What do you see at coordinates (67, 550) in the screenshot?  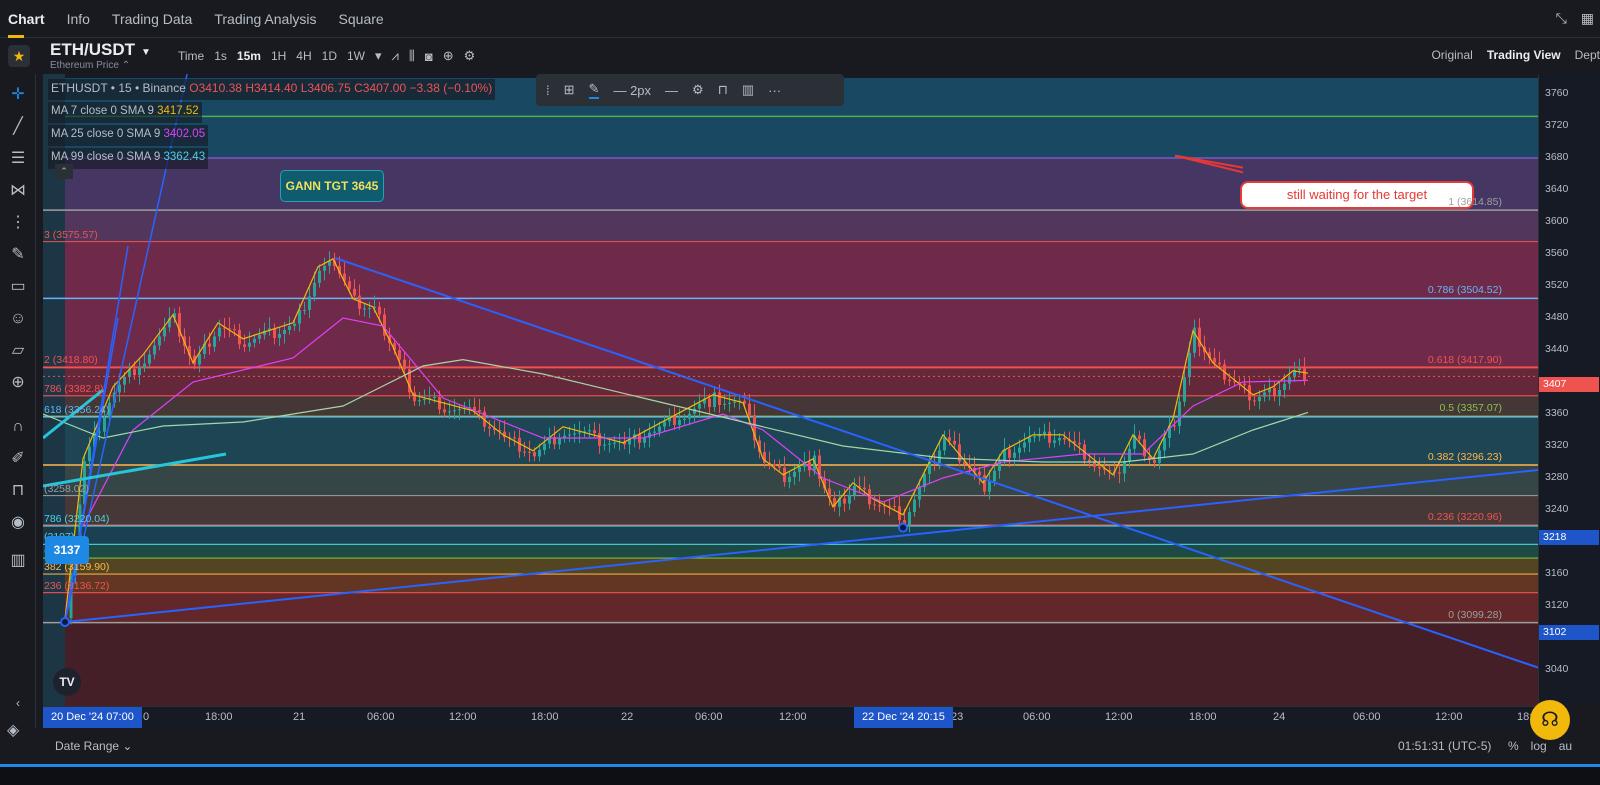 I see `price-marker-left: 3137` at bounding box center [67, 550].